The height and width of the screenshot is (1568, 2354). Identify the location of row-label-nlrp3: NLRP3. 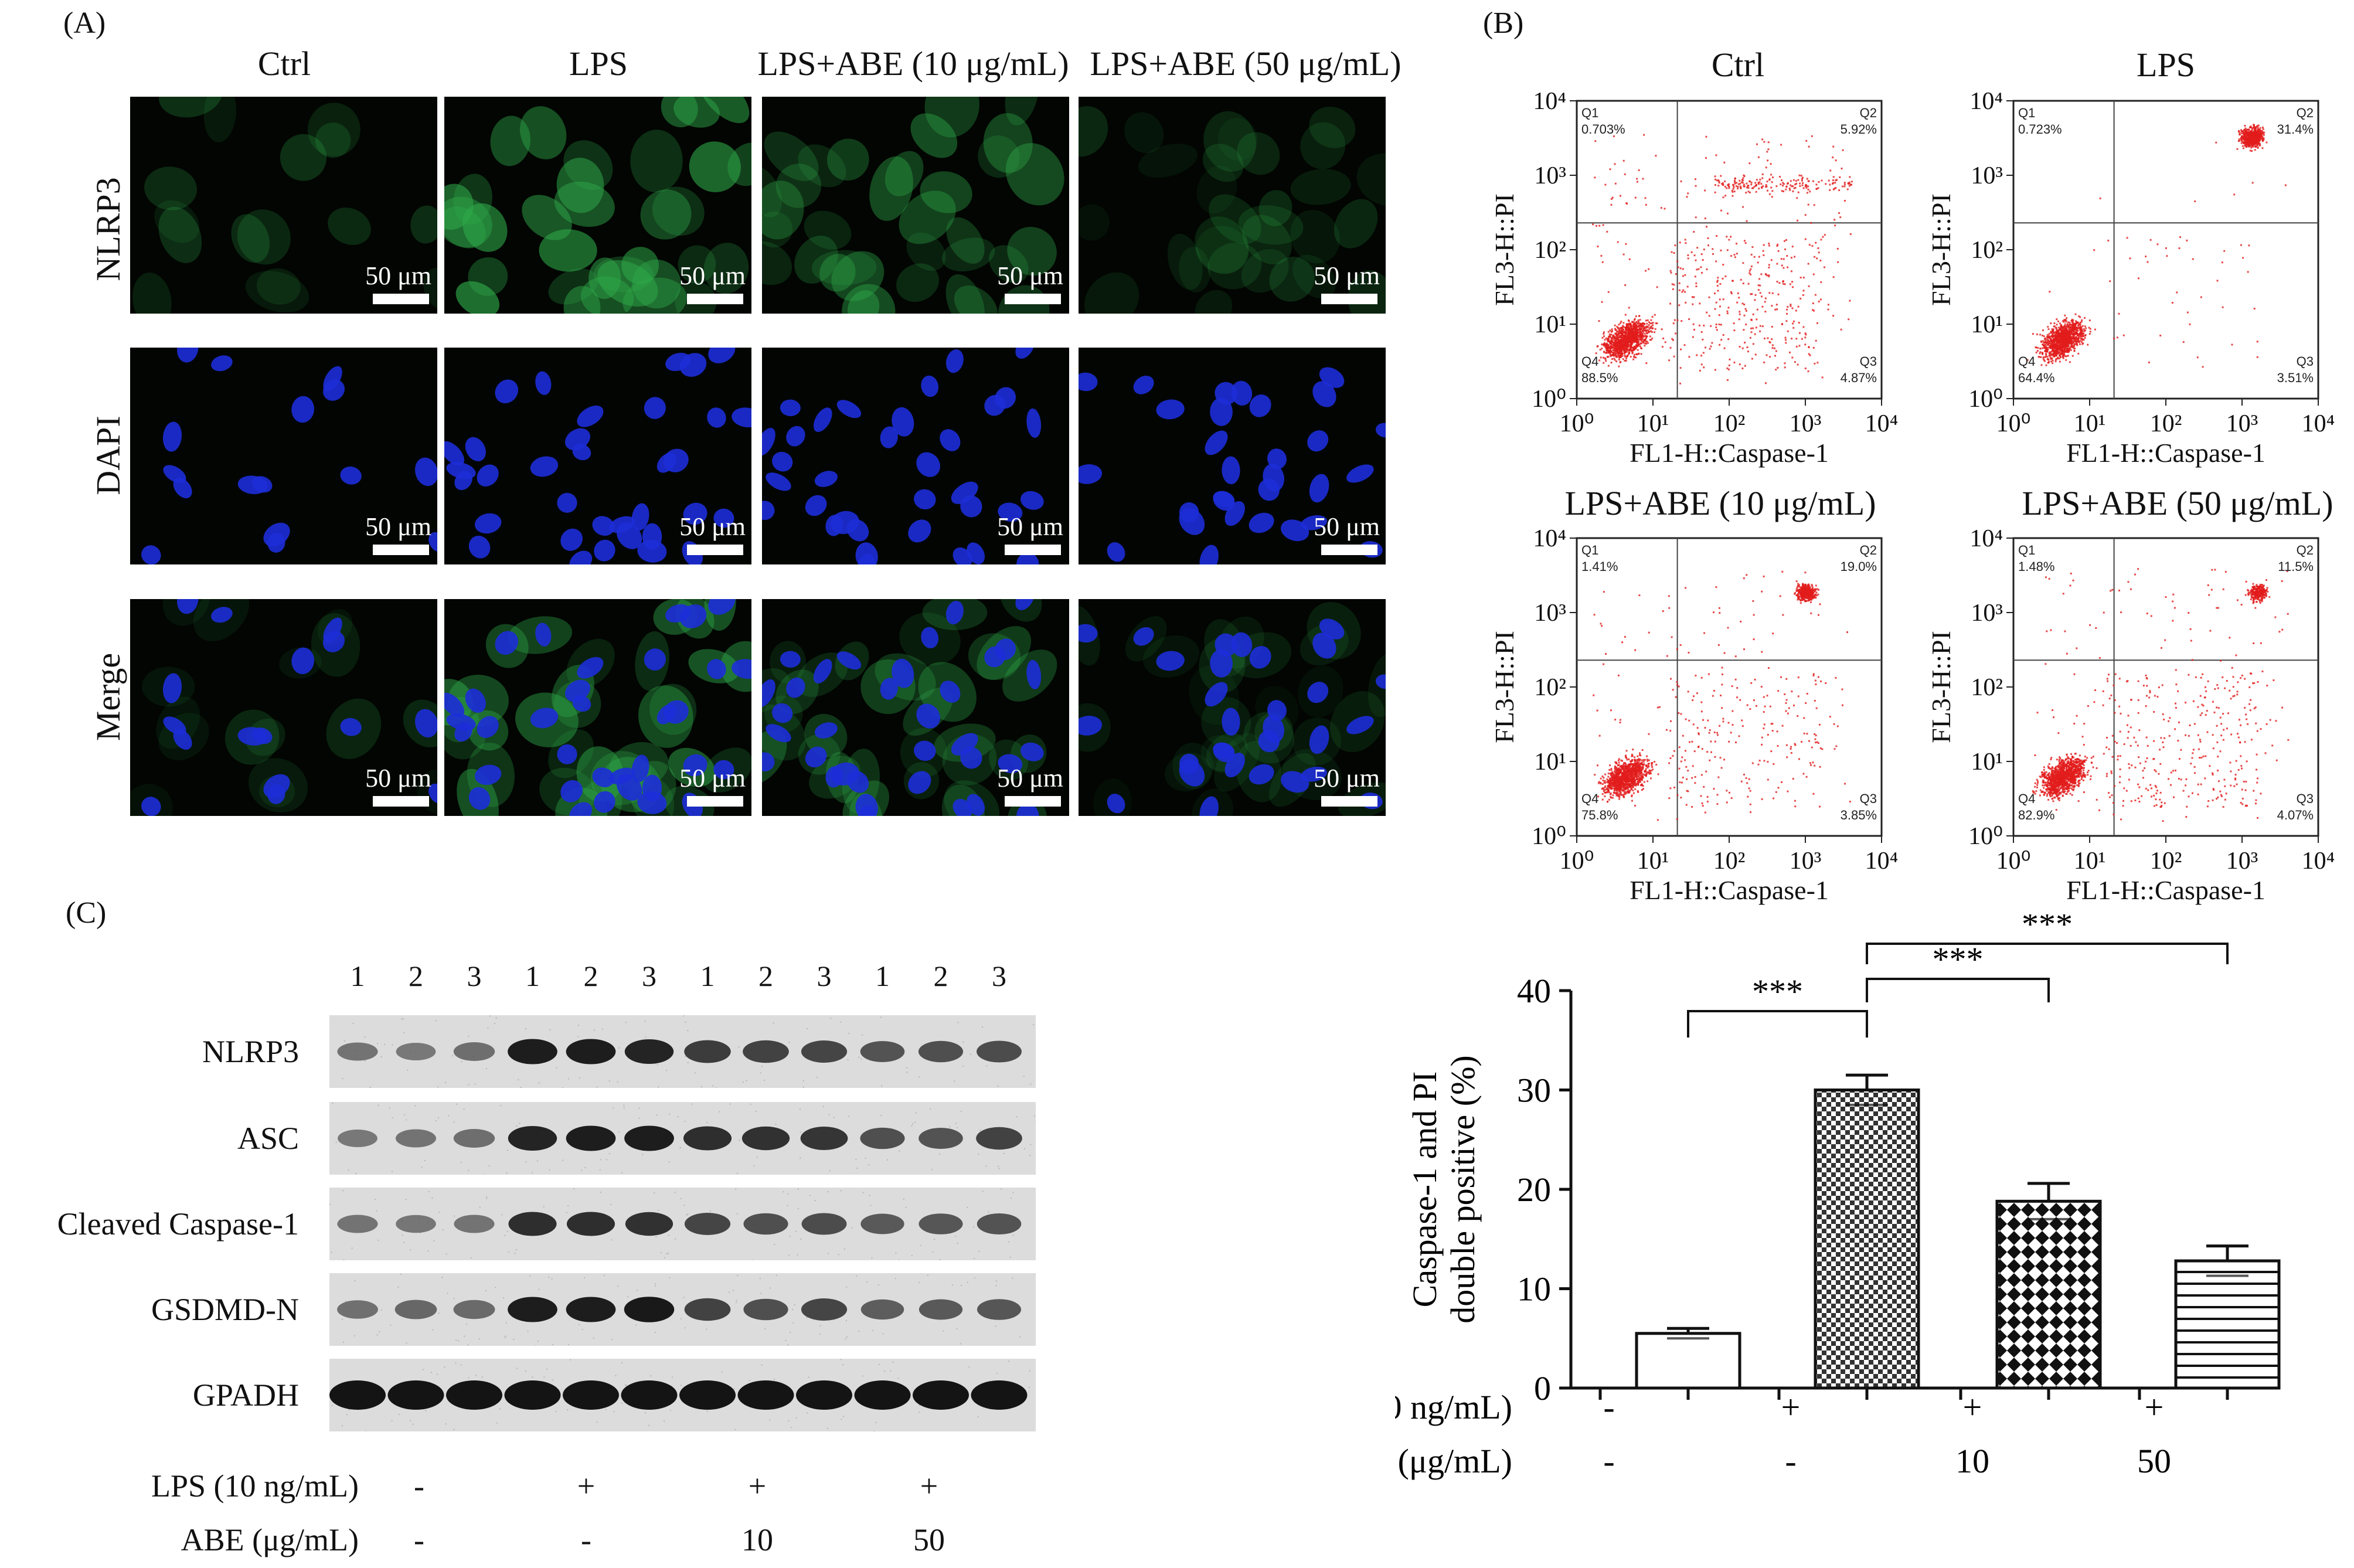
(108, 229).